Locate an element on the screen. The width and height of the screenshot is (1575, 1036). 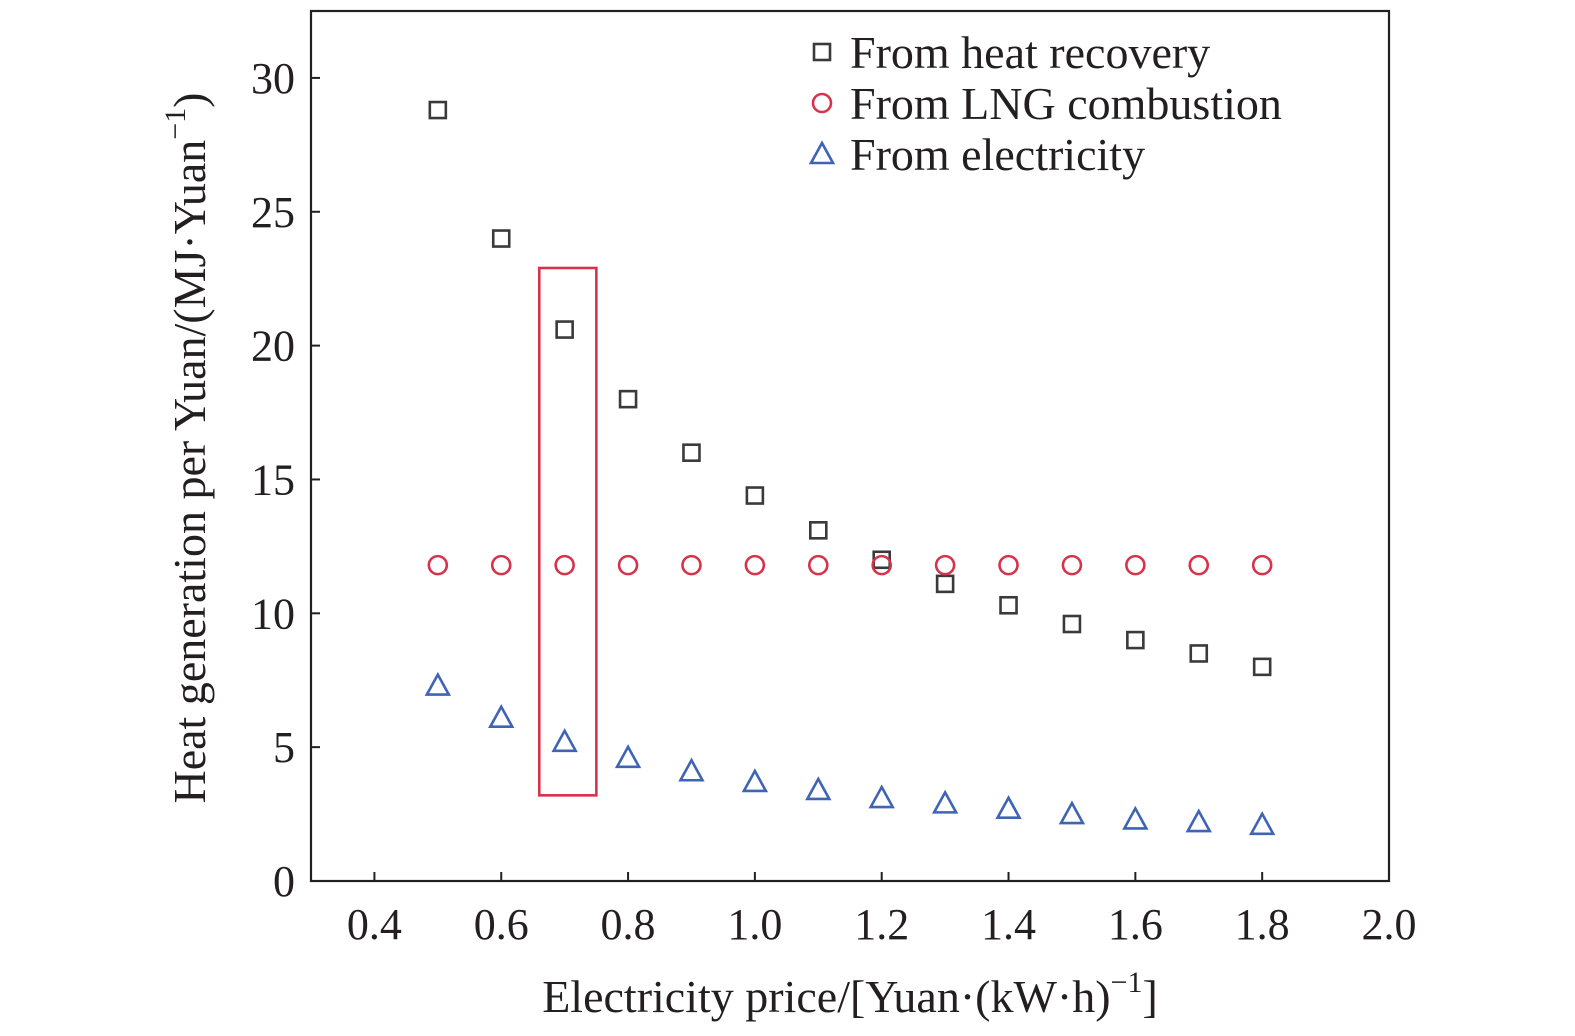
x-tick-label: 1.8 is located at coordinates (1262, 924).